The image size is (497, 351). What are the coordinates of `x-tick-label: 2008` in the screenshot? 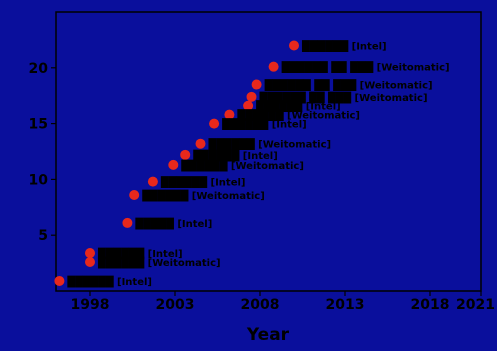 It's located at (260, 305).